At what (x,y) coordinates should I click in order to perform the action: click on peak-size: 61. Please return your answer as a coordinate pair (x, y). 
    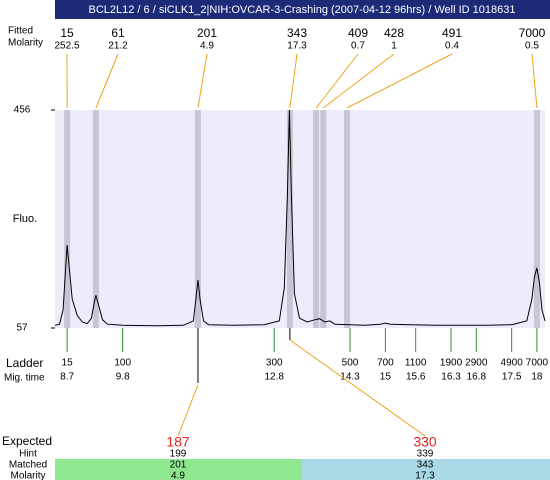
    Looking at the image, I should click on (118, 33).